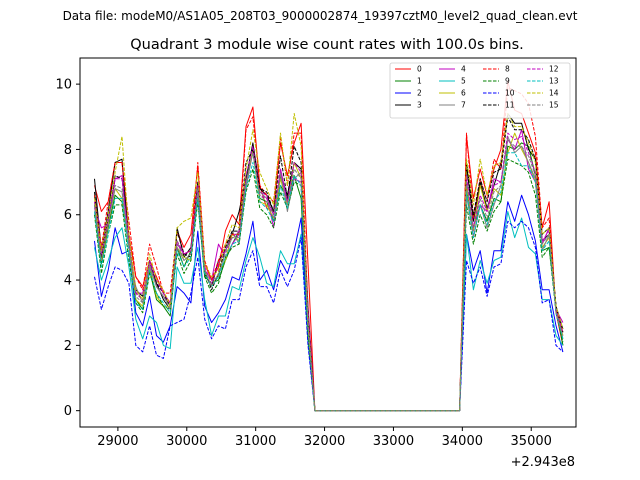 The width and height of the screenshot is (640, 480). What do you see at coordinates (67, 248) in the screenshot?
I see `y-axis: 0 2 4 6 8 10` at bounding box center [67, 248].